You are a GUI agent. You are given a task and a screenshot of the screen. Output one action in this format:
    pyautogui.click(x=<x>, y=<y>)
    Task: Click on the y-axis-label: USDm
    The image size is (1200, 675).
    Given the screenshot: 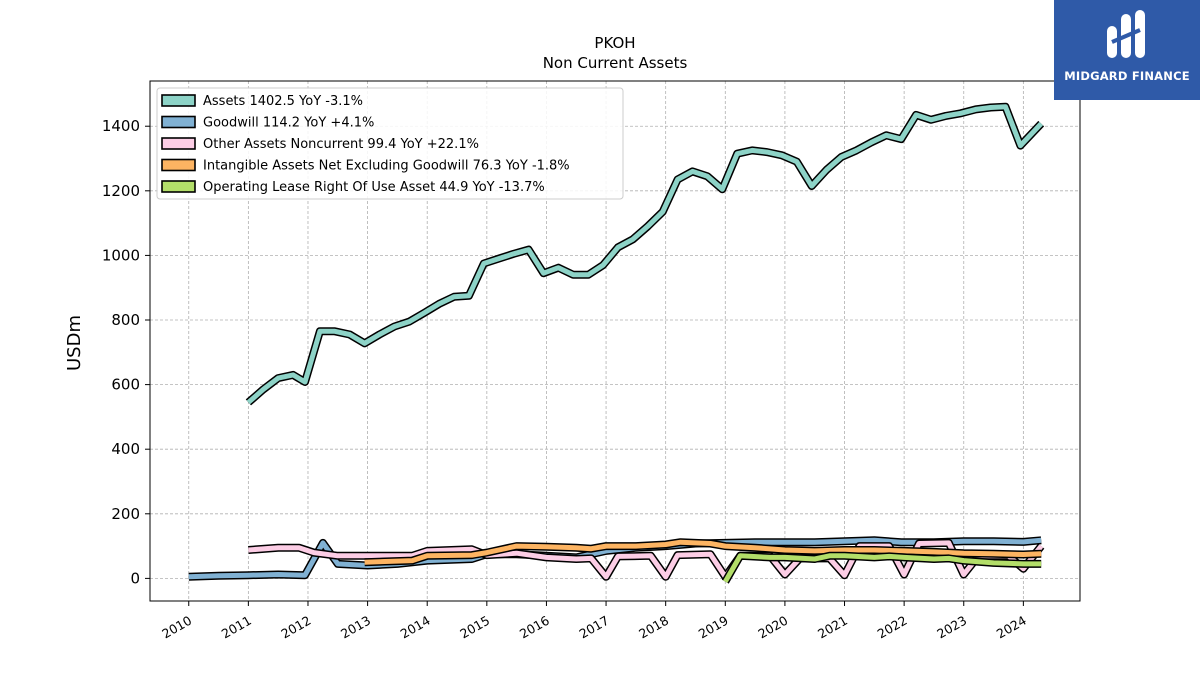 What is the action you would take?
    pyautogui.click(x=74, y=343)
    